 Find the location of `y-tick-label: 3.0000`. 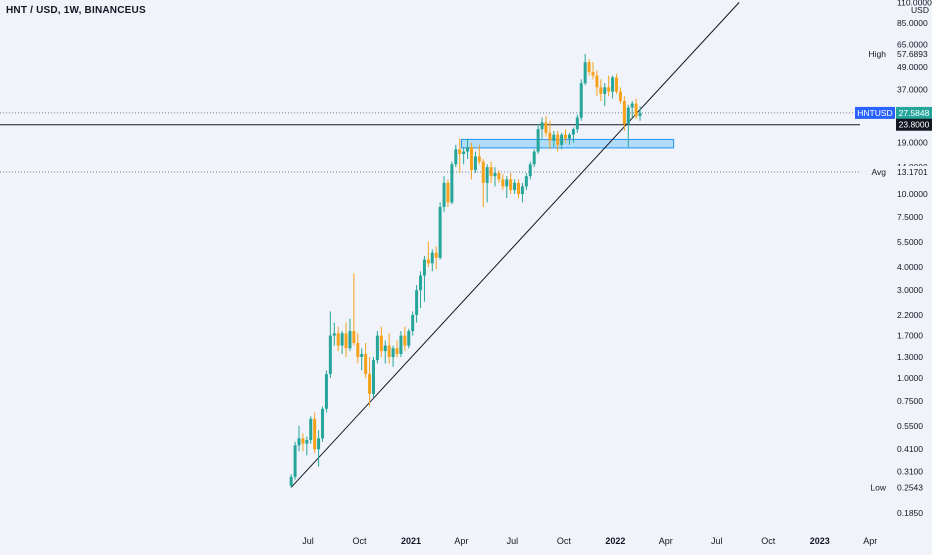

y-tick-label: 3.0000 is located at coordinates (910, 290).